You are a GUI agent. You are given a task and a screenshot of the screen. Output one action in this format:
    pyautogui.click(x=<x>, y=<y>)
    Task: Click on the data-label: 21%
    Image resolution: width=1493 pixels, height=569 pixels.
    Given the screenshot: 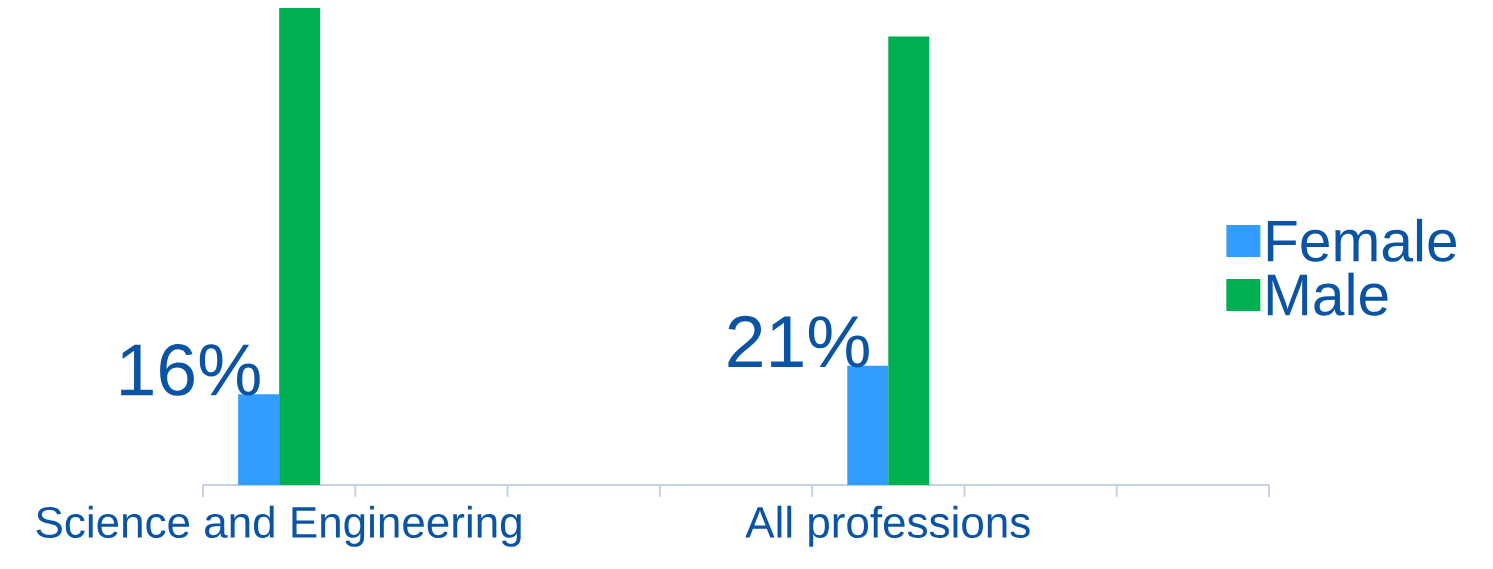 What is the action you would take?
    pyautogui.click(x=798, y=341)
    